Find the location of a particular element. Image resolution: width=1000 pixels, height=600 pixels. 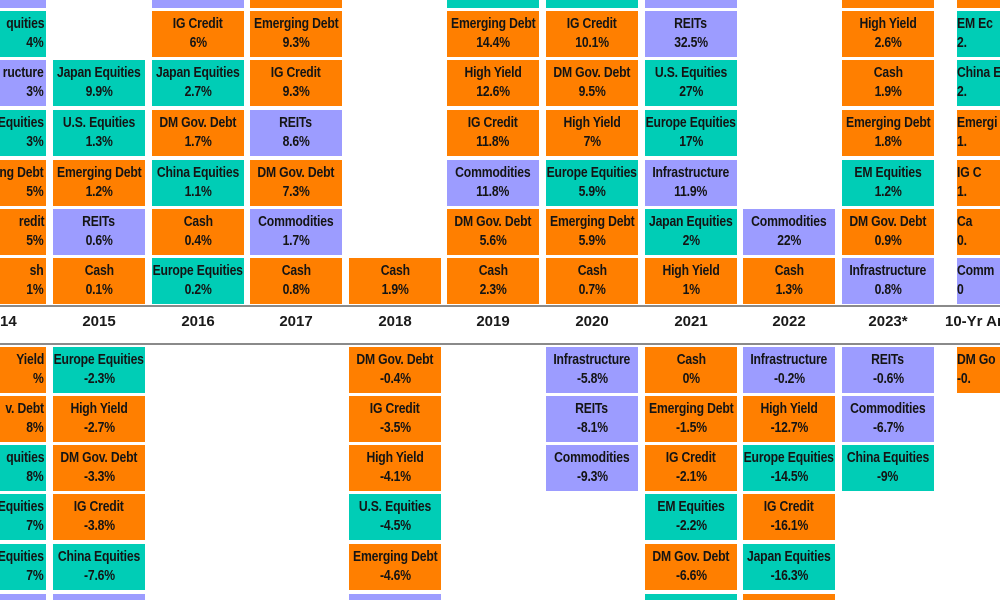

negative-return-cell: REITs -0.6% is located at coordinates (888, 370).